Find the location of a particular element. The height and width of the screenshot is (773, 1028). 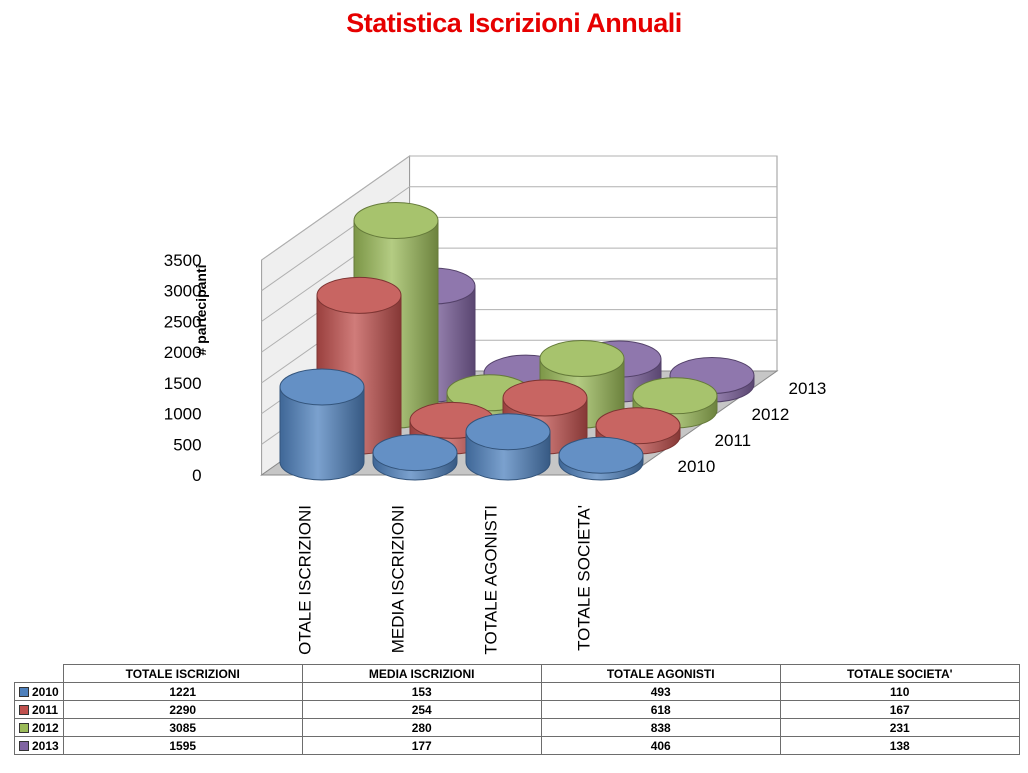

data-table-cell: 406 is located at coordinates (660, 745).